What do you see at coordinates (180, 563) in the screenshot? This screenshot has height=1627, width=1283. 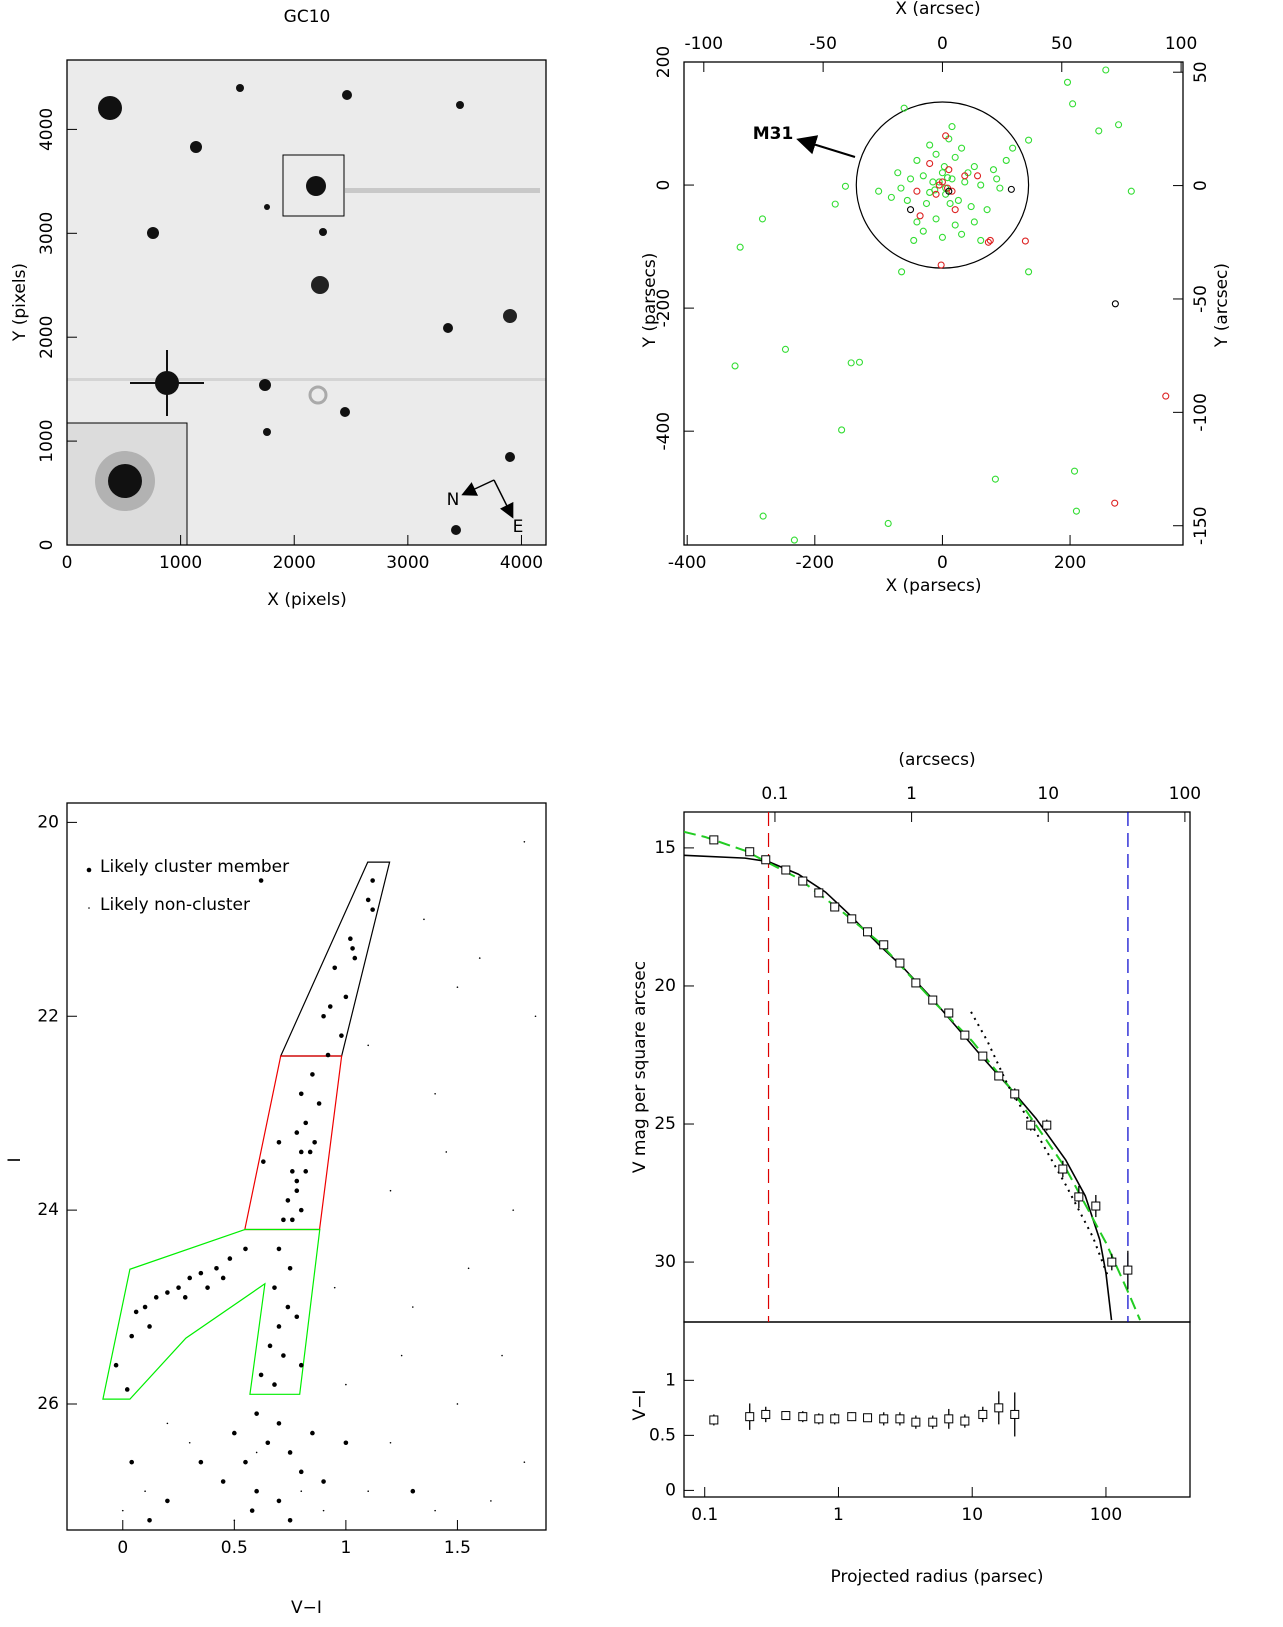 I see `x-tick-label: 1000` at bounding box center [180, 563].